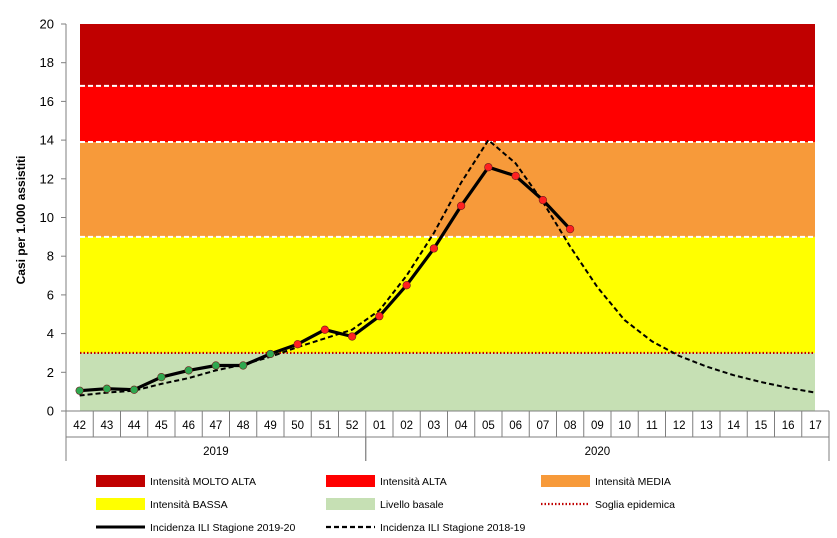 Image resolution: width=837 pixels, height=538 pixels. Describe the element at coordinates (447, 381) in the screenshot. I see `band-livello-basale` at that location.